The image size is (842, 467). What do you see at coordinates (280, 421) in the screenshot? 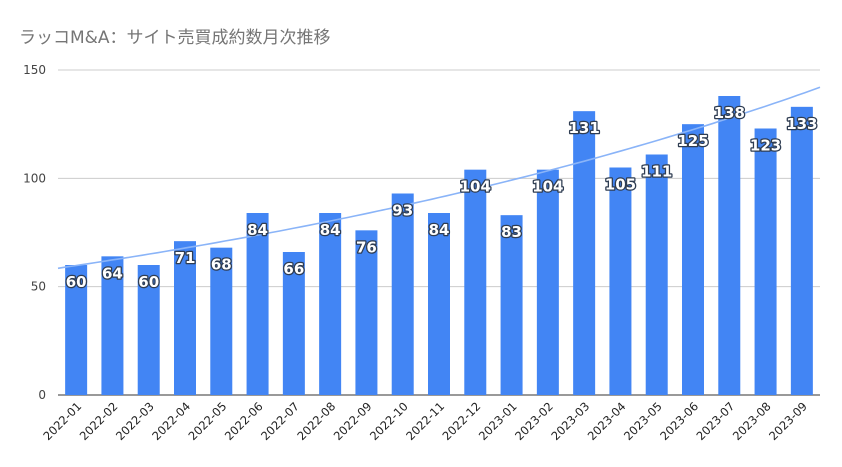
I see `x-tick-label: 2022-07` at bounding box center [280, 421].